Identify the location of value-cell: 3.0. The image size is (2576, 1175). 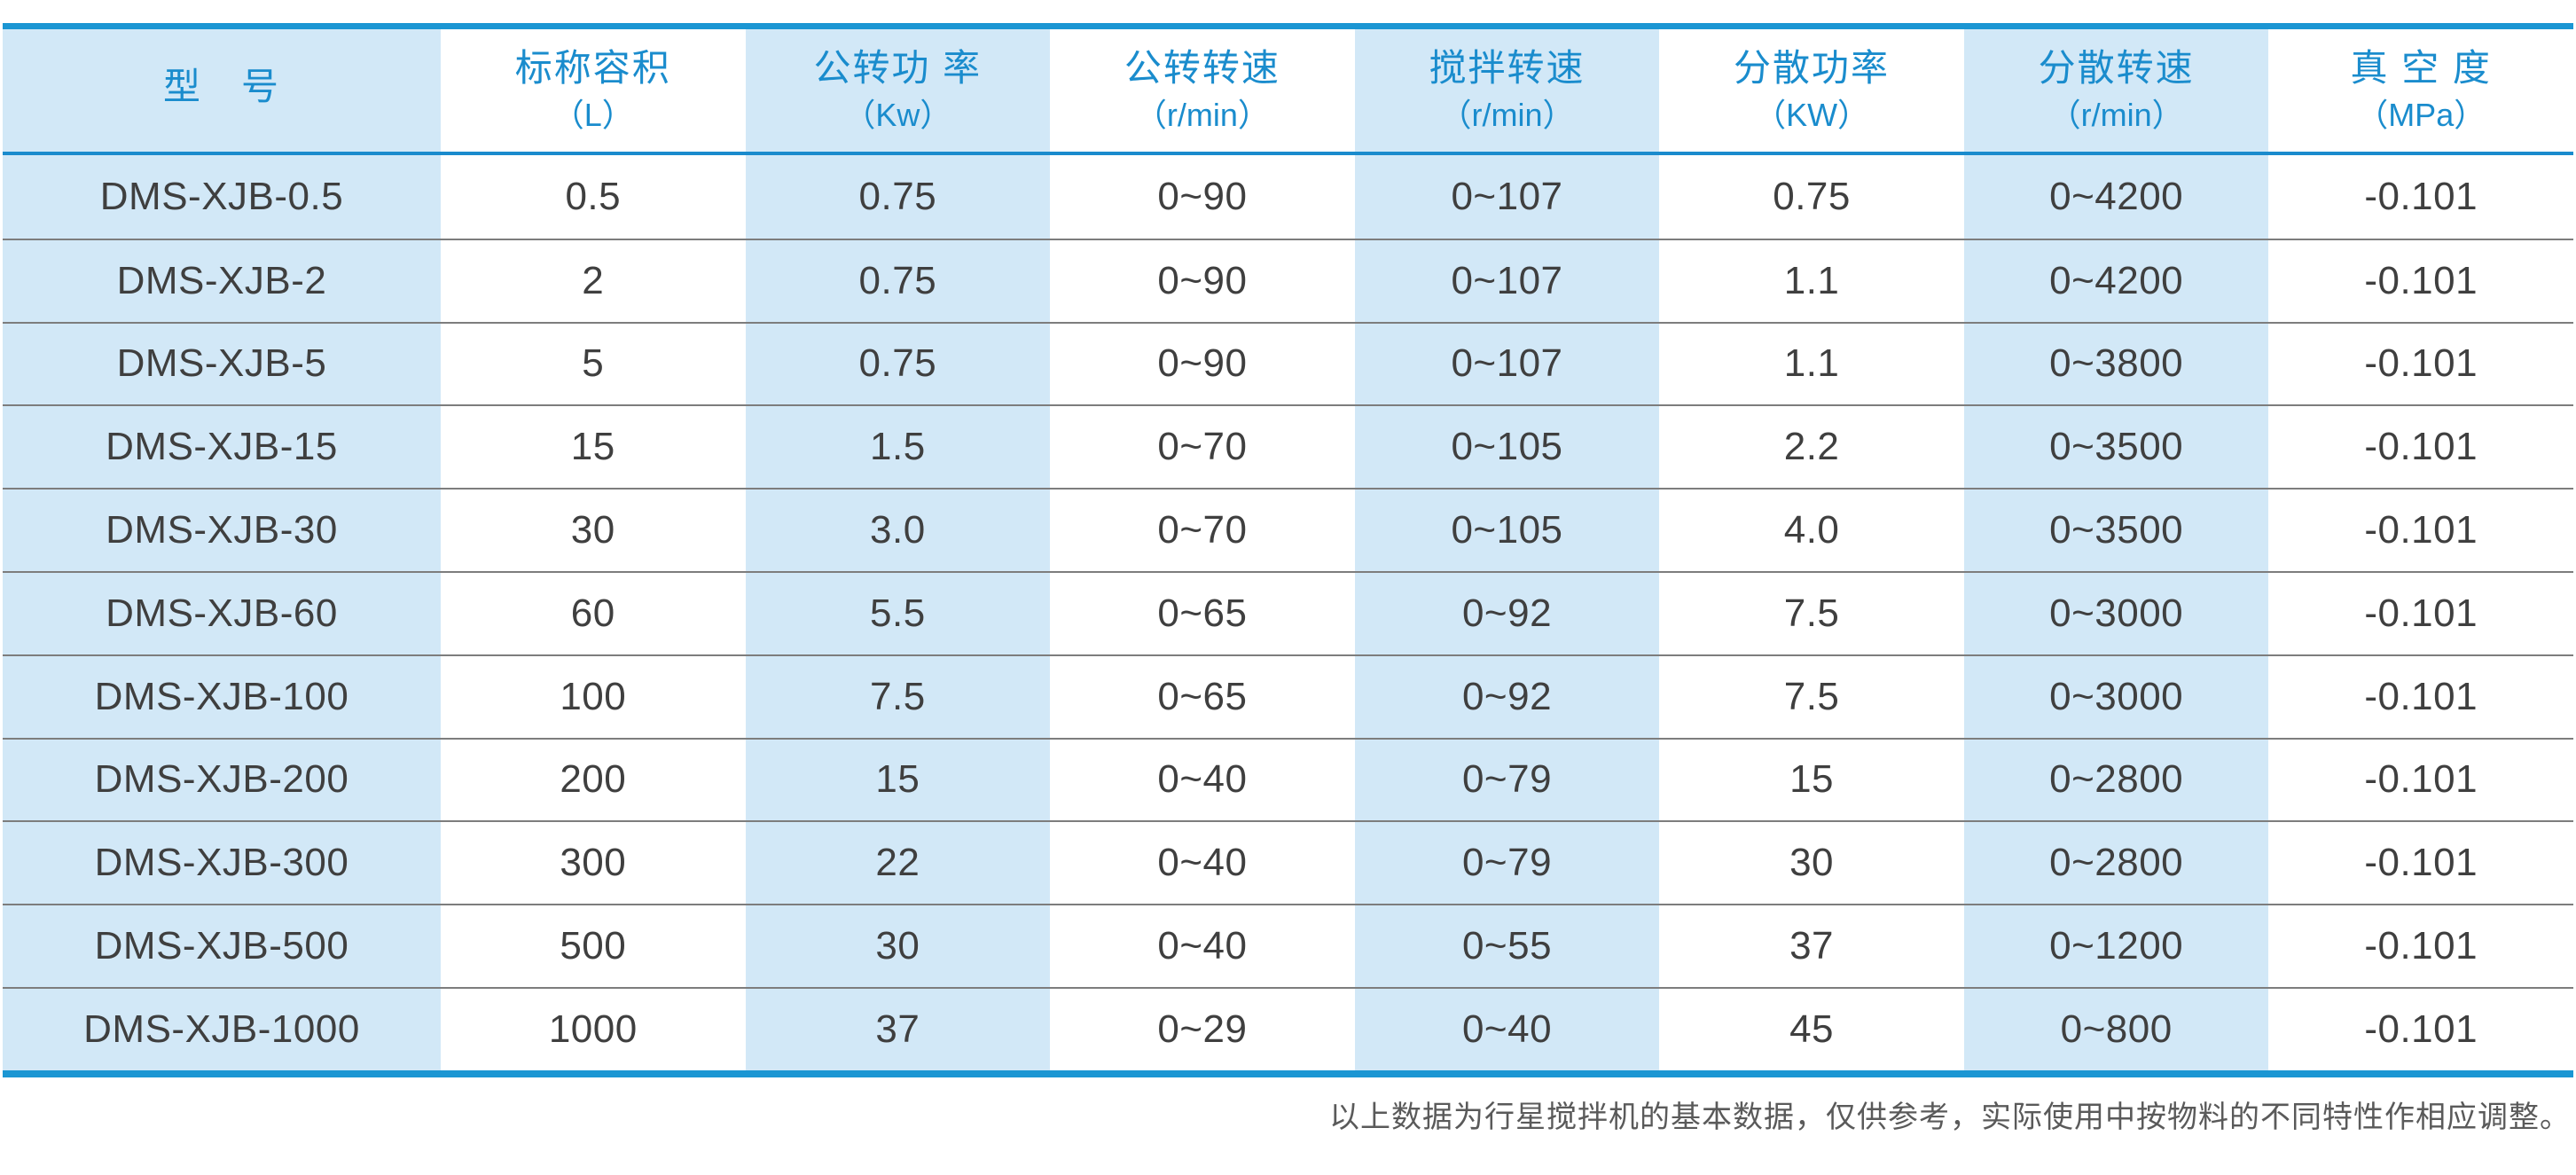
(898, 530).